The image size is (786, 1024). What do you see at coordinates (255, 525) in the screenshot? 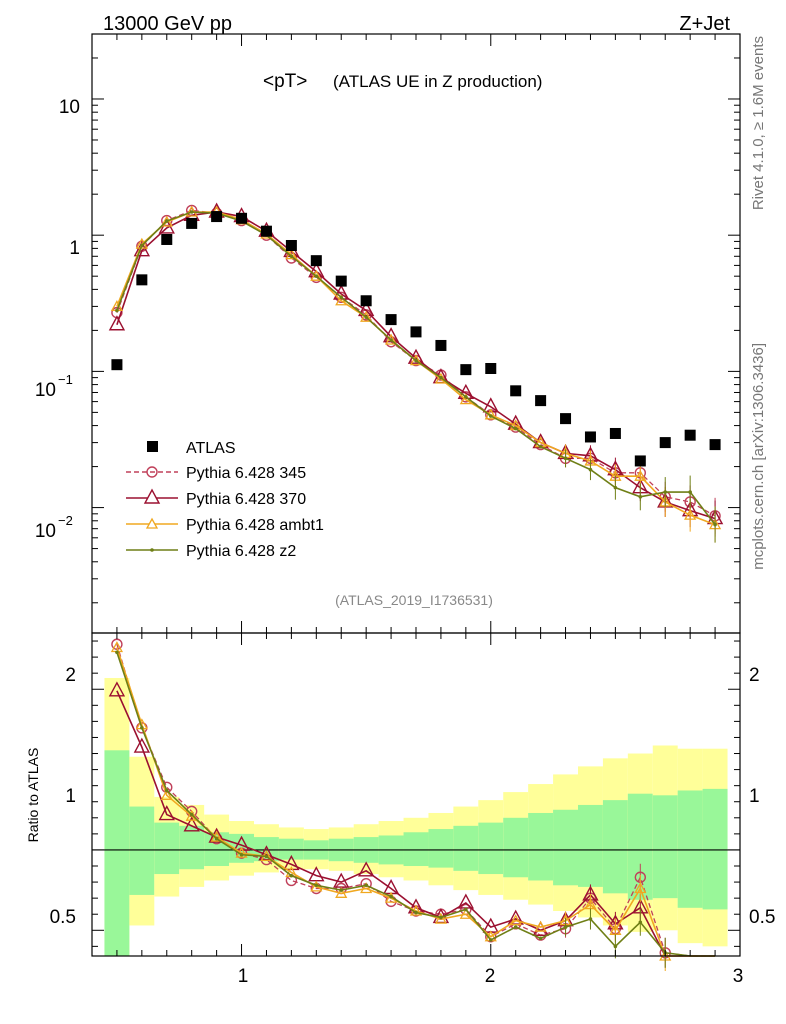
I see `legend-label-ambt1: Pythia 6.428 ambt1` at bounding box center [255, 525].